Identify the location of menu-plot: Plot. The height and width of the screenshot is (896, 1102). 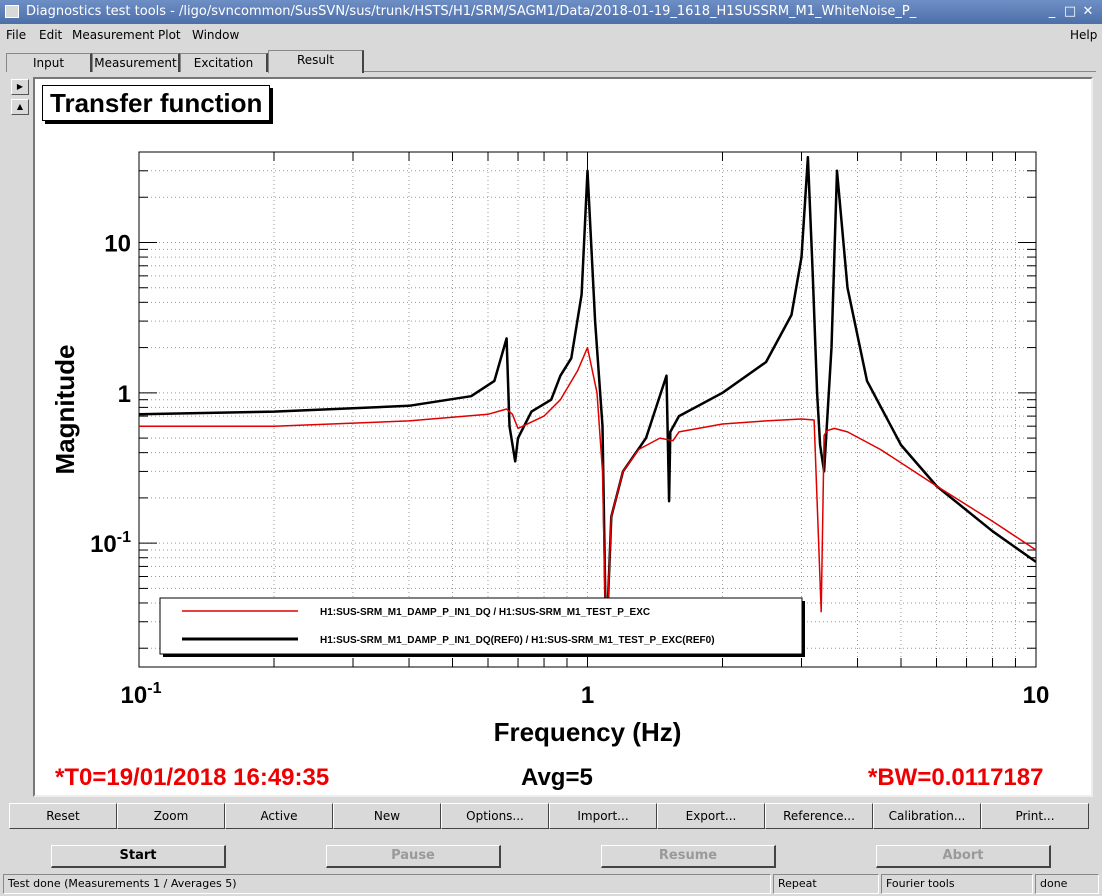
(169, 35).